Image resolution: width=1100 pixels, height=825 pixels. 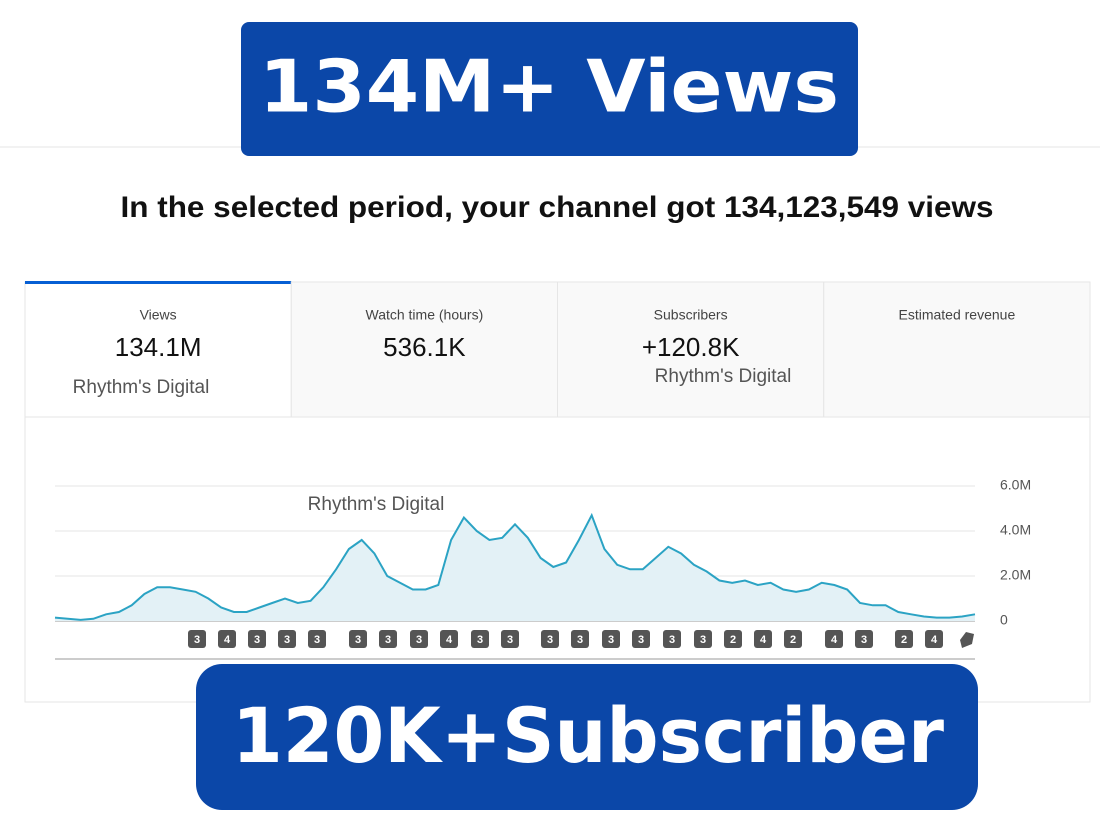 I want to click on tab-selected-indicator, so click(x=158, y=282).